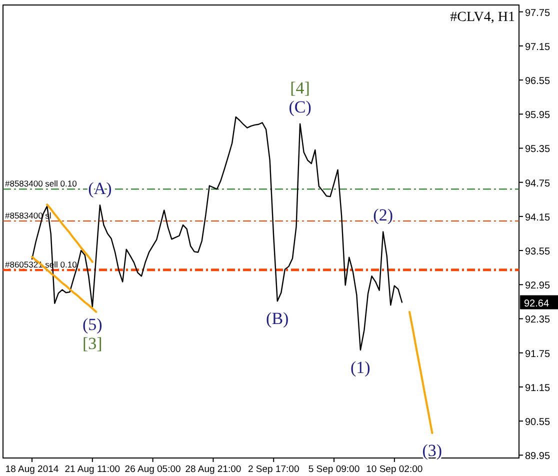 The image size is (558, 476). What do you see at coordinates (274, 469) in the screenshot?
I see `x-tick-label: 2 Sep 17:00` at bounding box center [274, 469].